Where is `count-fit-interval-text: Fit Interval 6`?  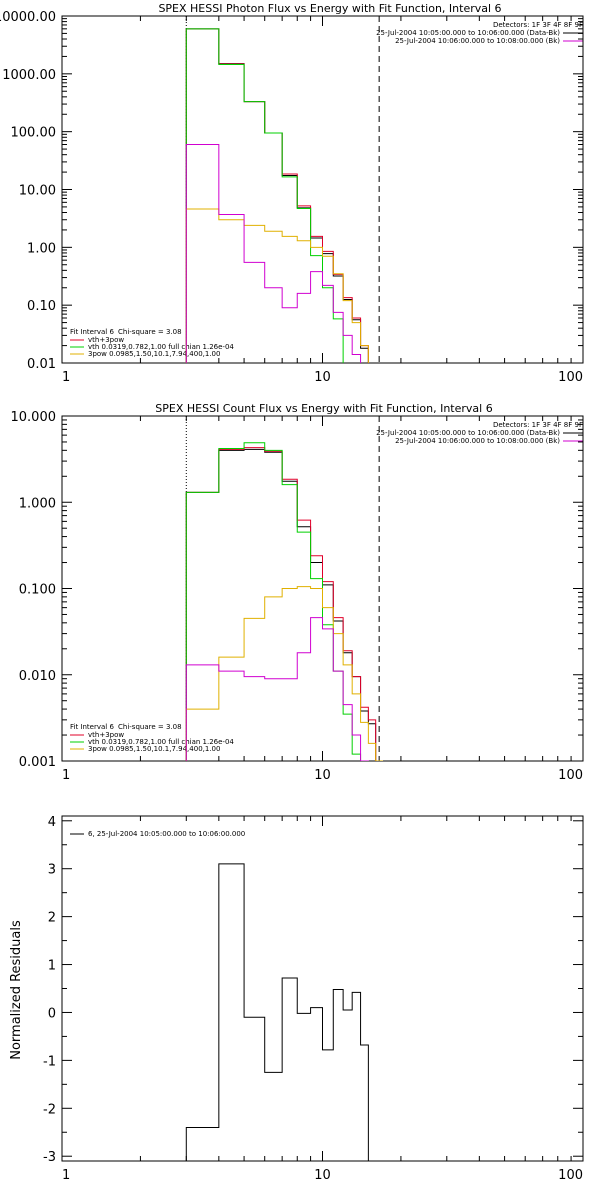
count-fit-interval-text: Fit Interval 6 is located at coordinates (92, 727).